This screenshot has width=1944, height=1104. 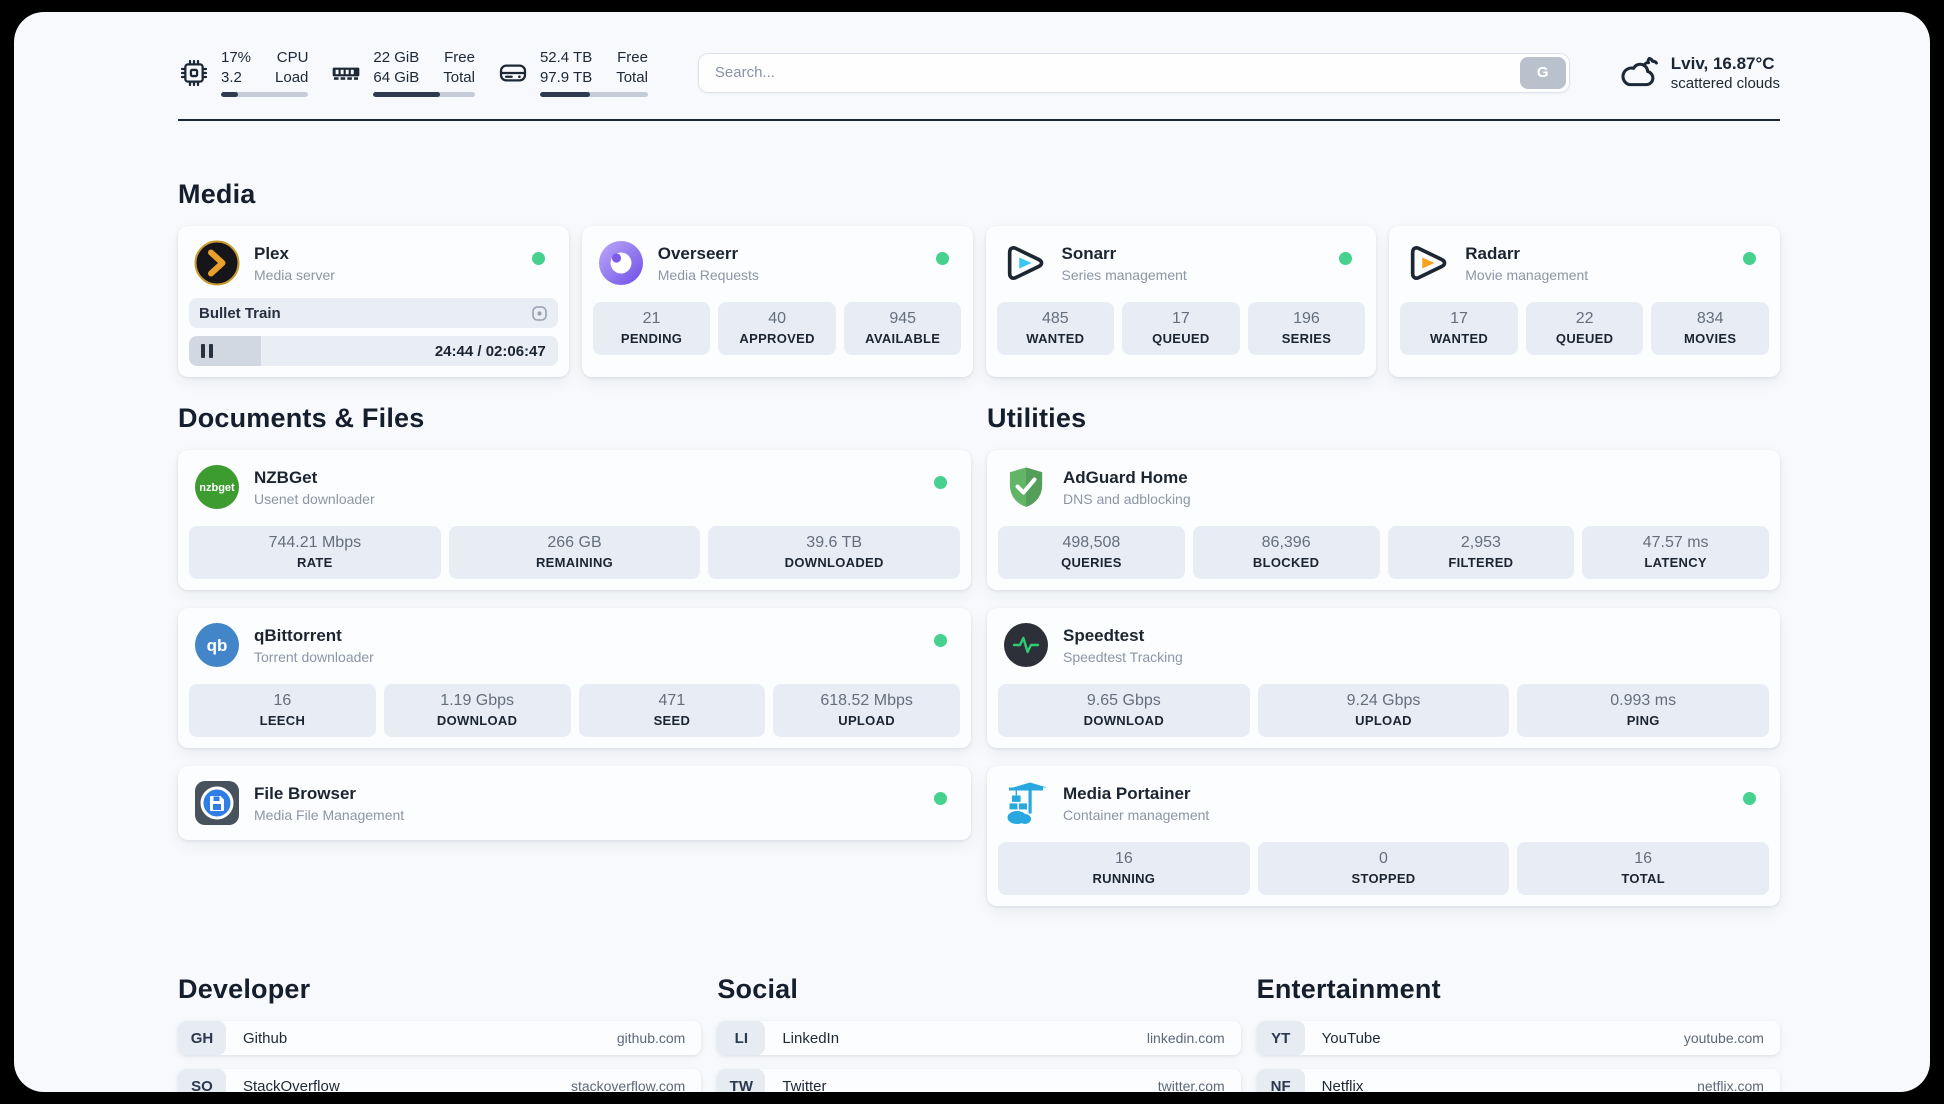 I want to click on developer-section-title: Developer, so click(x=244, y=989).